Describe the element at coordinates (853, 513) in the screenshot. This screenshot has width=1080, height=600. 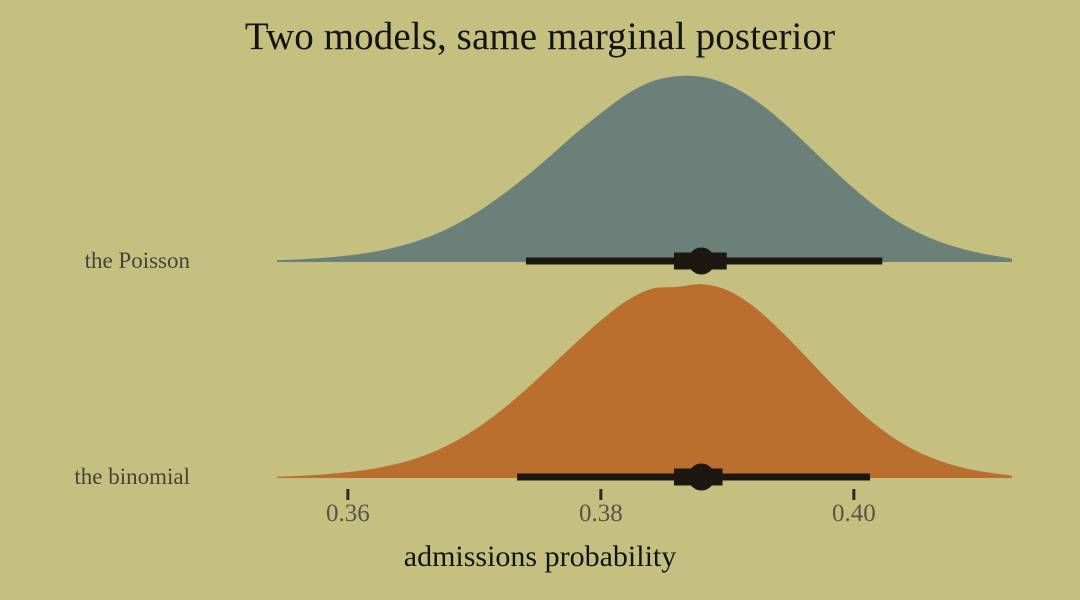
I see `x-tick-label-040: 0.40` at that location.